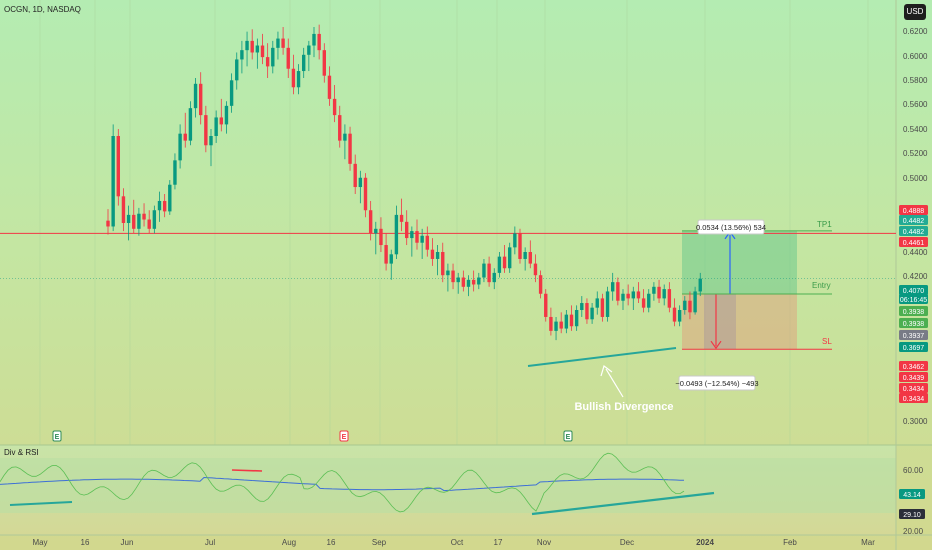  I want to click on price-badge-text: 0.3937, so click(914, 336).